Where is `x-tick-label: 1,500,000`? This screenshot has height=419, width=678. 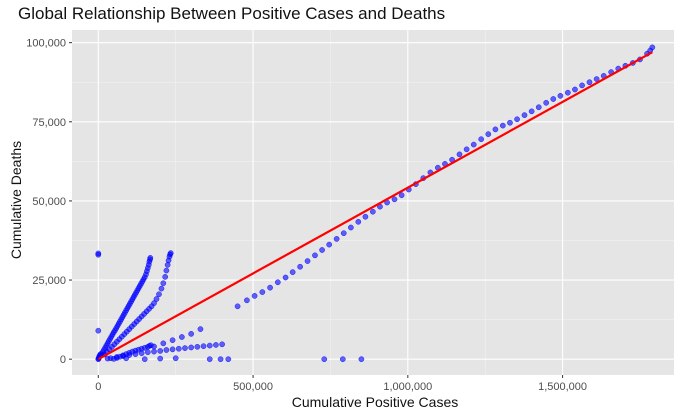
x-tick-label: 1,500,000 is located at coordinates (562, 387).